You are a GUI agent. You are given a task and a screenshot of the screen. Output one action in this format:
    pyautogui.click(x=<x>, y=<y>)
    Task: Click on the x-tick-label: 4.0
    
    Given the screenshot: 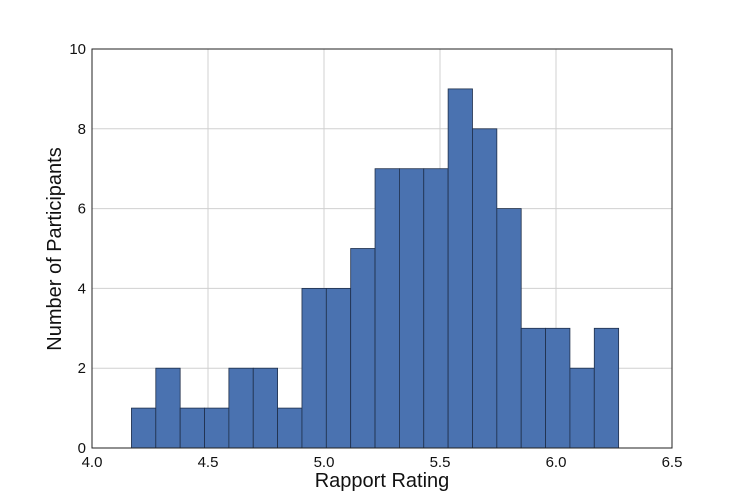 What is the action you would take?
    pyautogui.click(x=92, y=462)
    